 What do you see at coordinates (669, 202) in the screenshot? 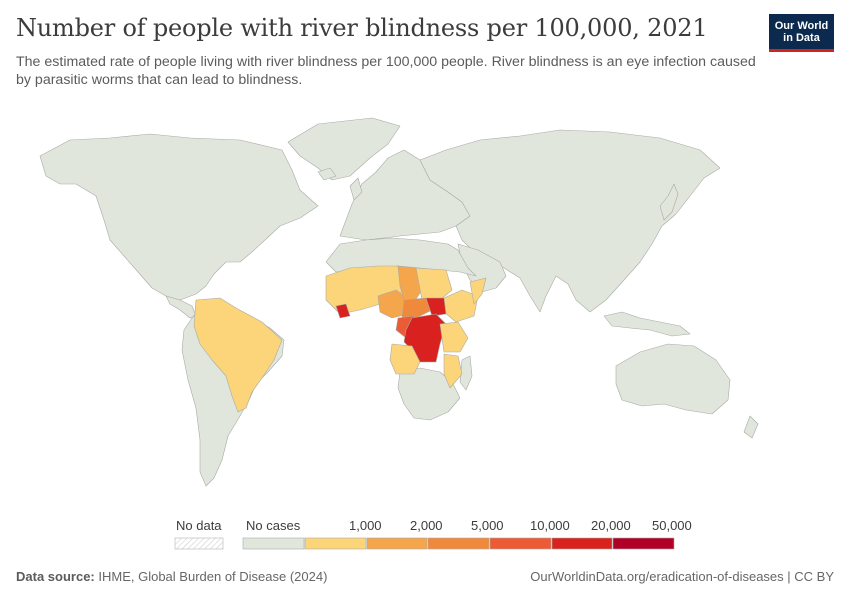
I see `map-region-japan` at bounding box center [669, 202].